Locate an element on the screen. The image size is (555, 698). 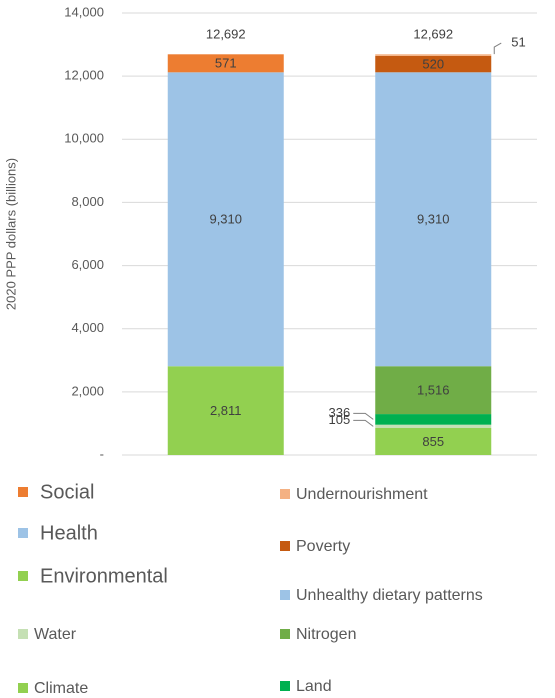
data-label: 105 is located at coordinates (340, 419).